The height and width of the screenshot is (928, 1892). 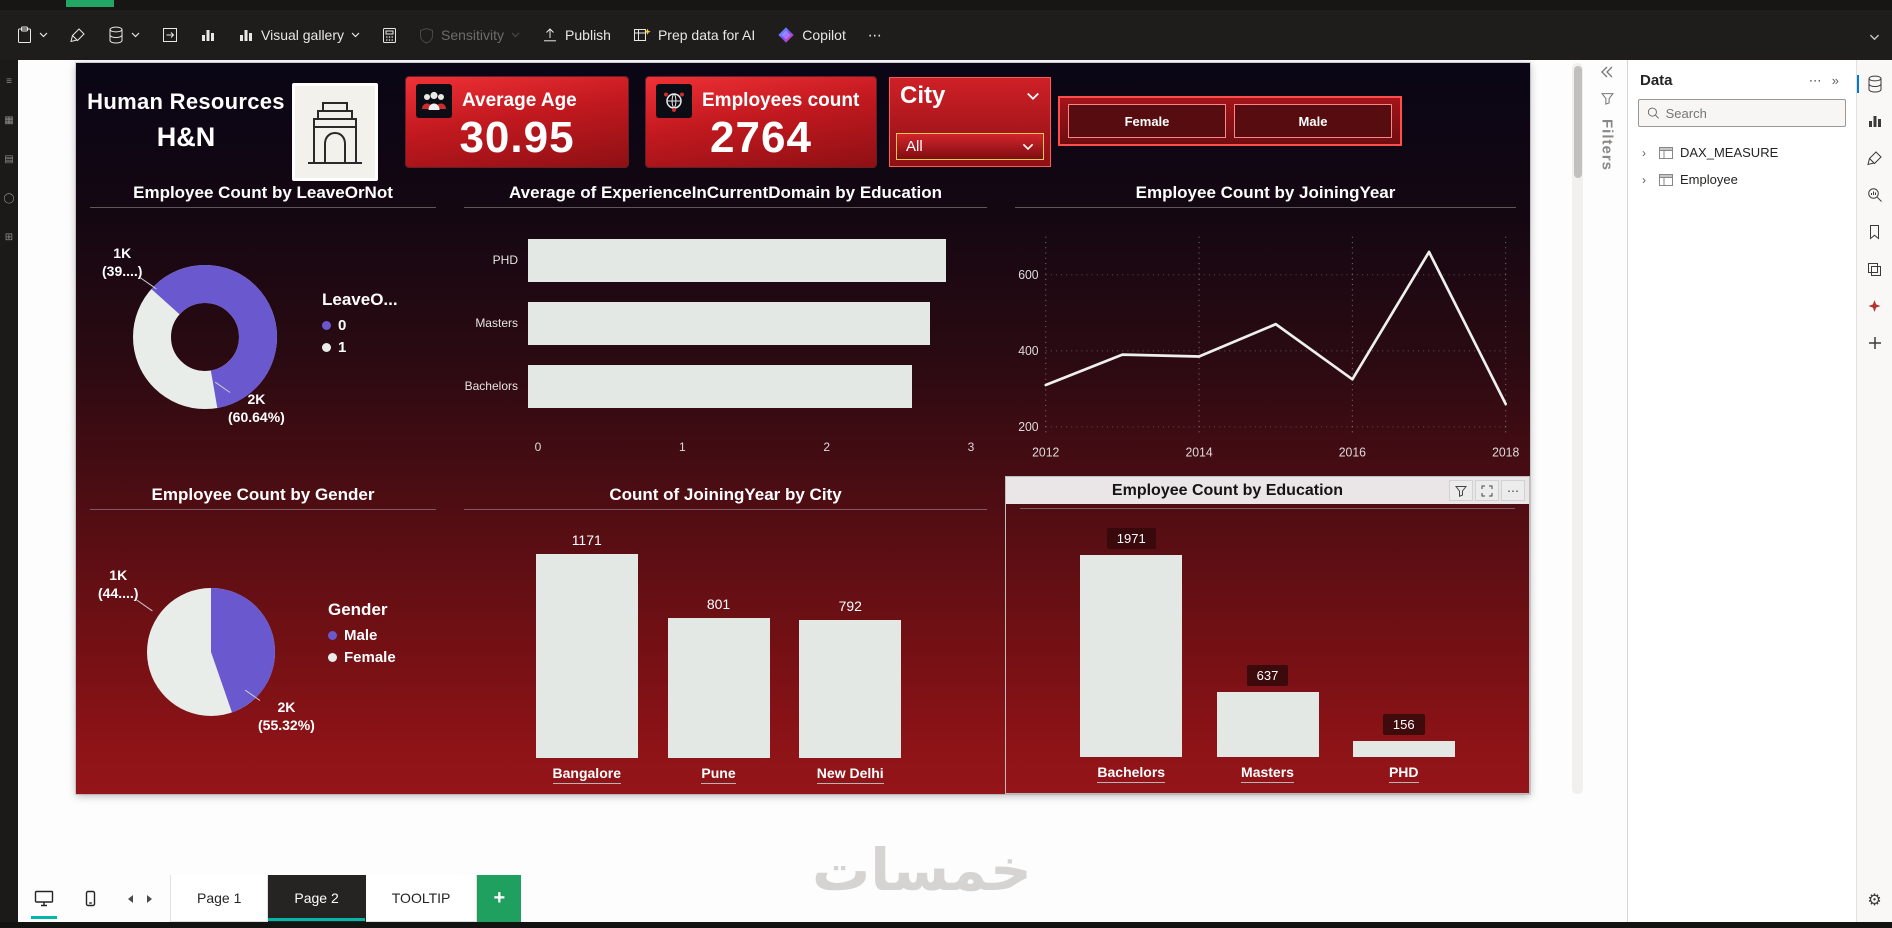 I want to click on add-pane-icon, so click(x=1875, y=343).